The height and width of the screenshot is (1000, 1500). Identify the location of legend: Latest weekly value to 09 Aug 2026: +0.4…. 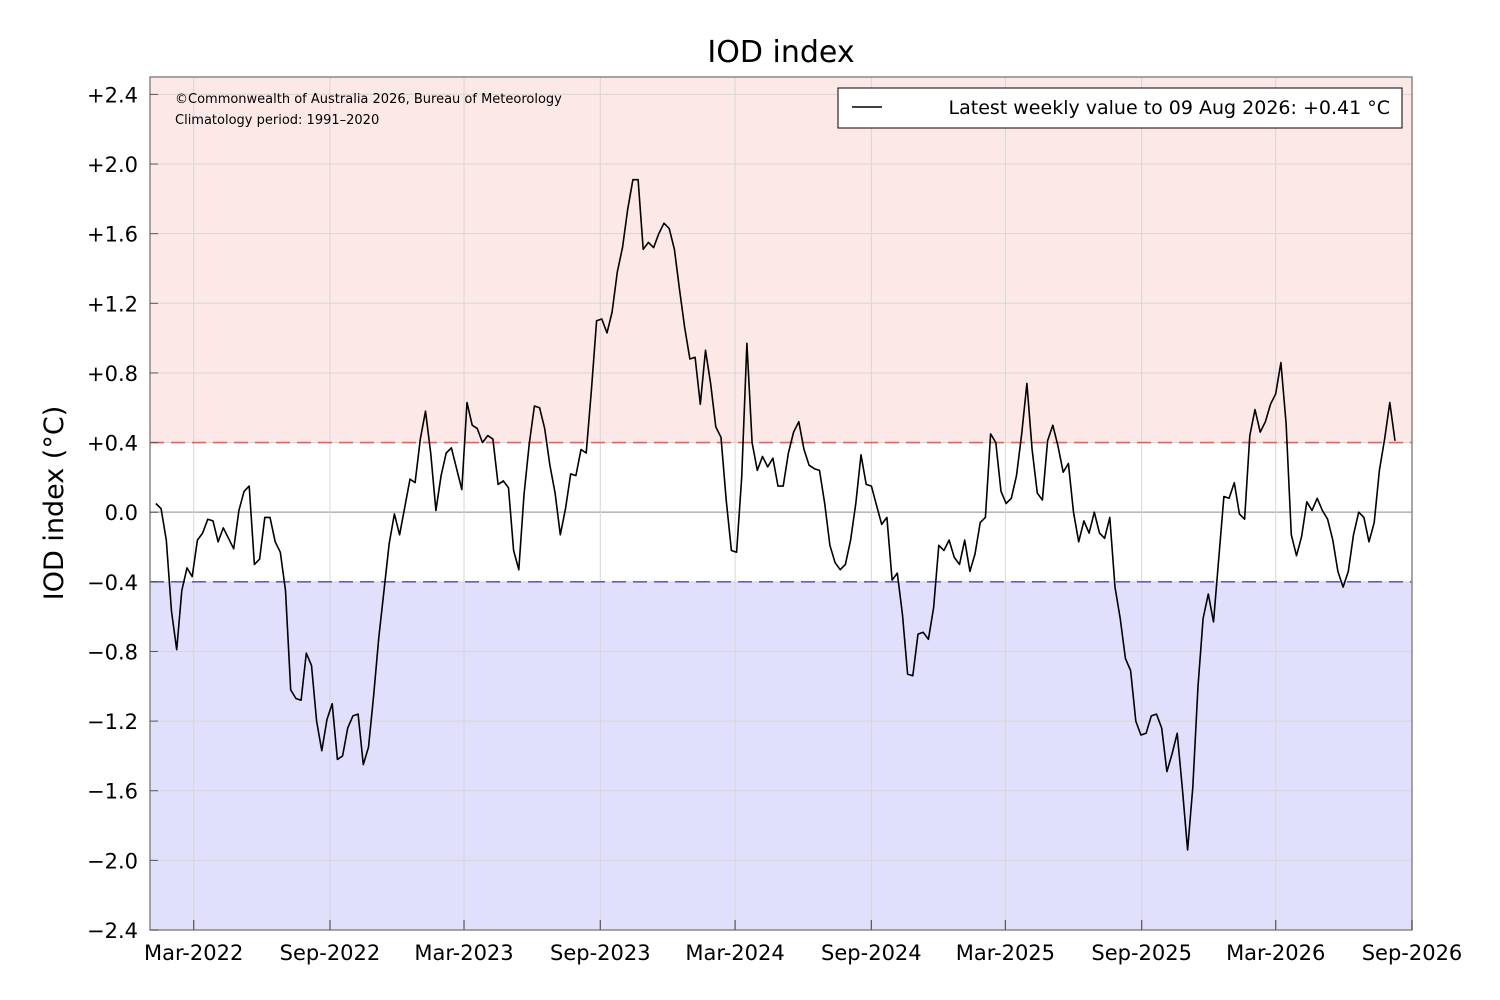
(1120, 108).